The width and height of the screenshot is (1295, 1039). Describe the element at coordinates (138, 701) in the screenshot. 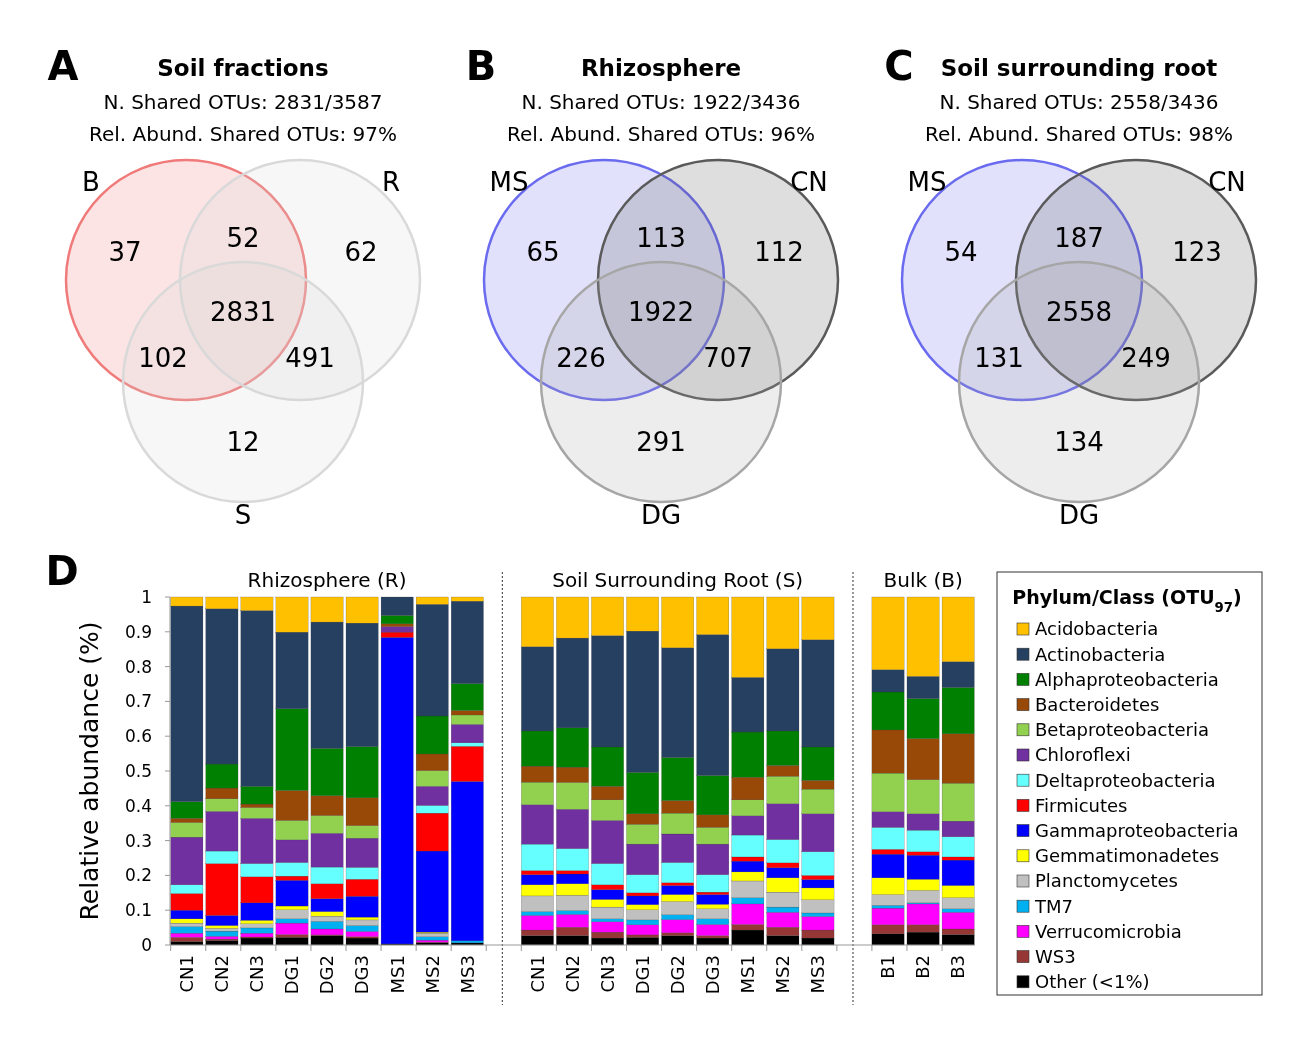

I see `y-tick-label: 0.7` at that location.